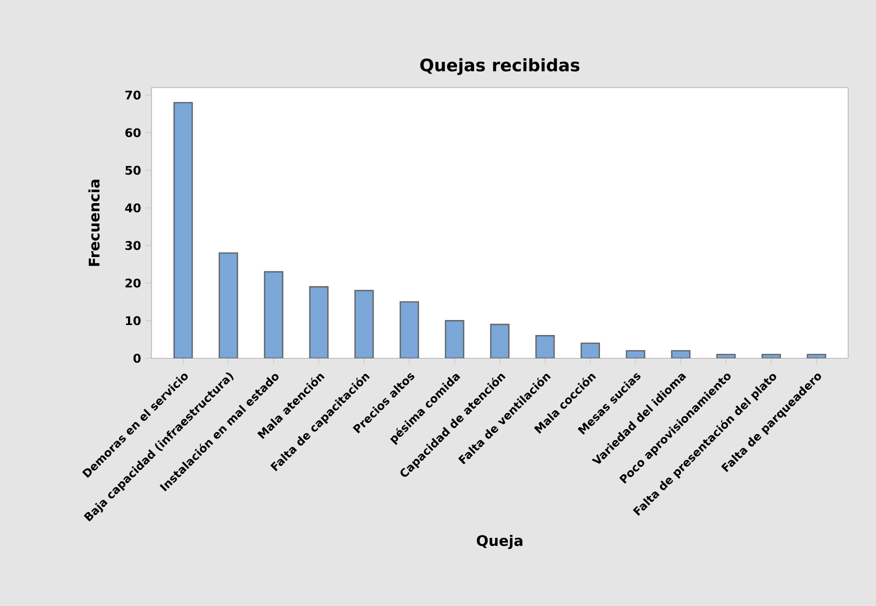 The image size is (876, 606). What do you see at coordinates (133, 132) in the screenshot?
I see `y-tick-label: 60` at bounding box center [133, 132].